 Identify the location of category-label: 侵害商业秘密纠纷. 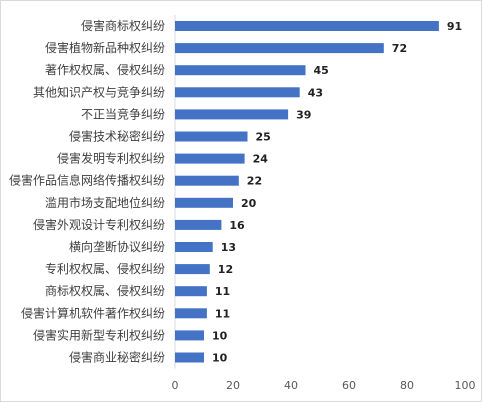
(117, 357).